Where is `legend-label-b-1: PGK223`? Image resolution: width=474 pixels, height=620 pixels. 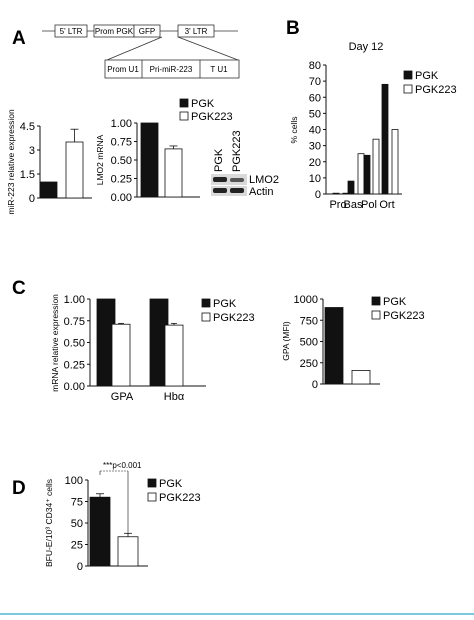 legend-label-b-1: PGK223 is located at coordinates (436, 90).